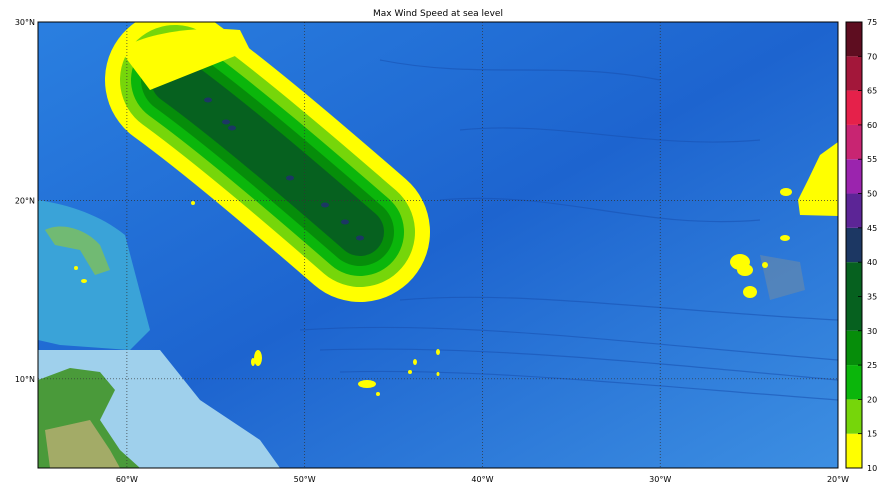  I want to click on colorbar-label: 25, so click(872, 365).